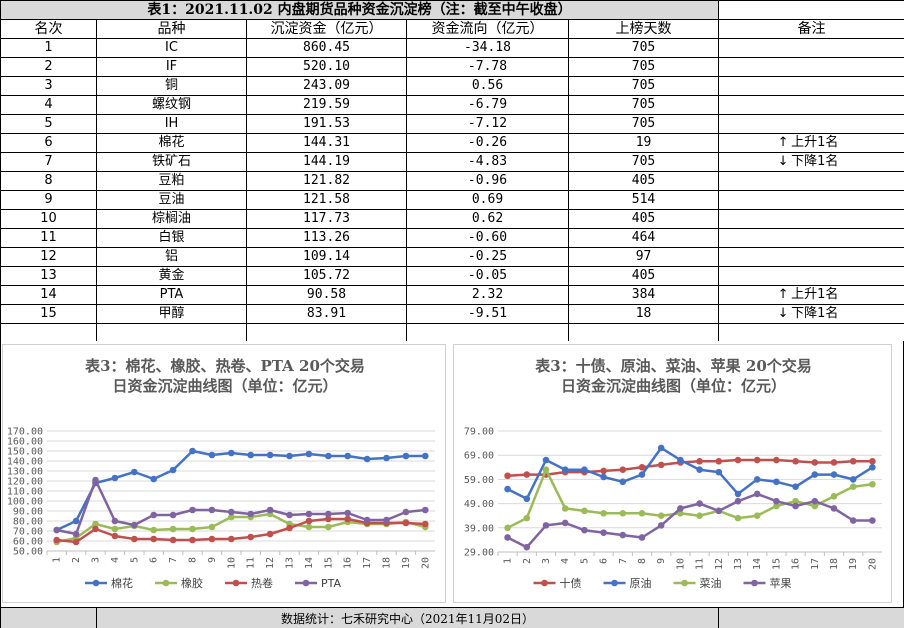 Image resolution: width=904 pixels, height=628 pixels. What do you see at coordinates (48, 200) in the screenshot?
I see `rank-cell: 9` at bounding box center [48, 200].